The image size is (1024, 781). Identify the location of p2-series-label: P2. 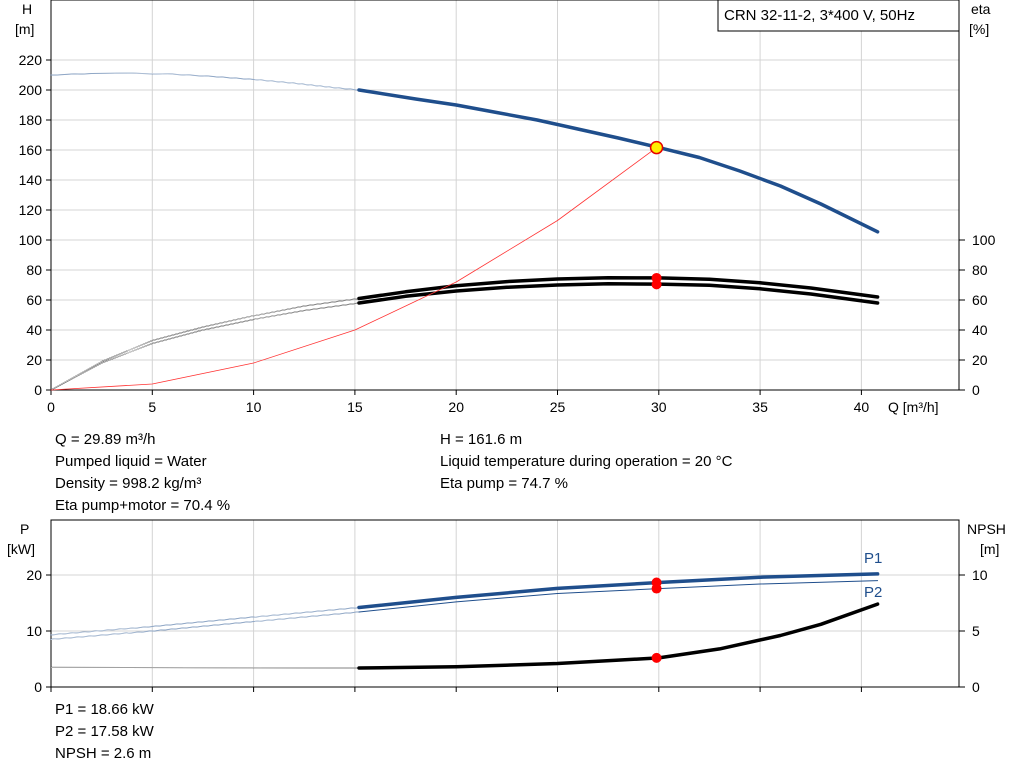
(873, 592).